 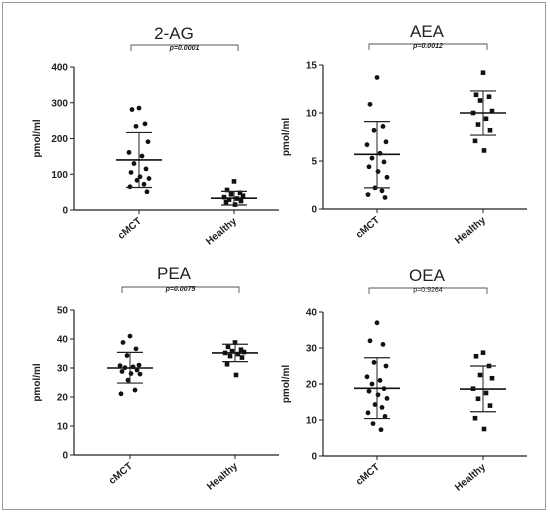 I want to click on y-tick-label: 300, so click(x=59, y=103).